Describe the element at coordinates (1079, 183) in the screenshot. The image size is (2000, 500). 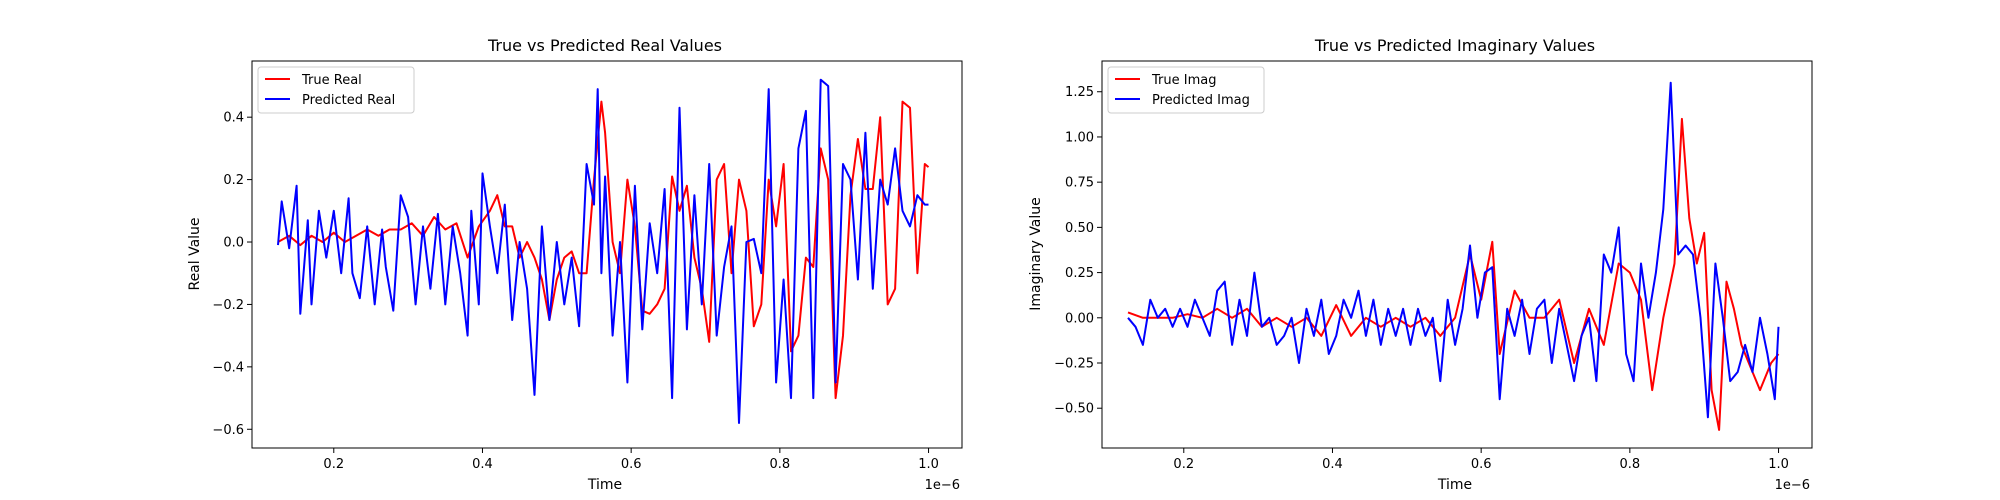
I see `y-tick-label: 0.75` at that location.